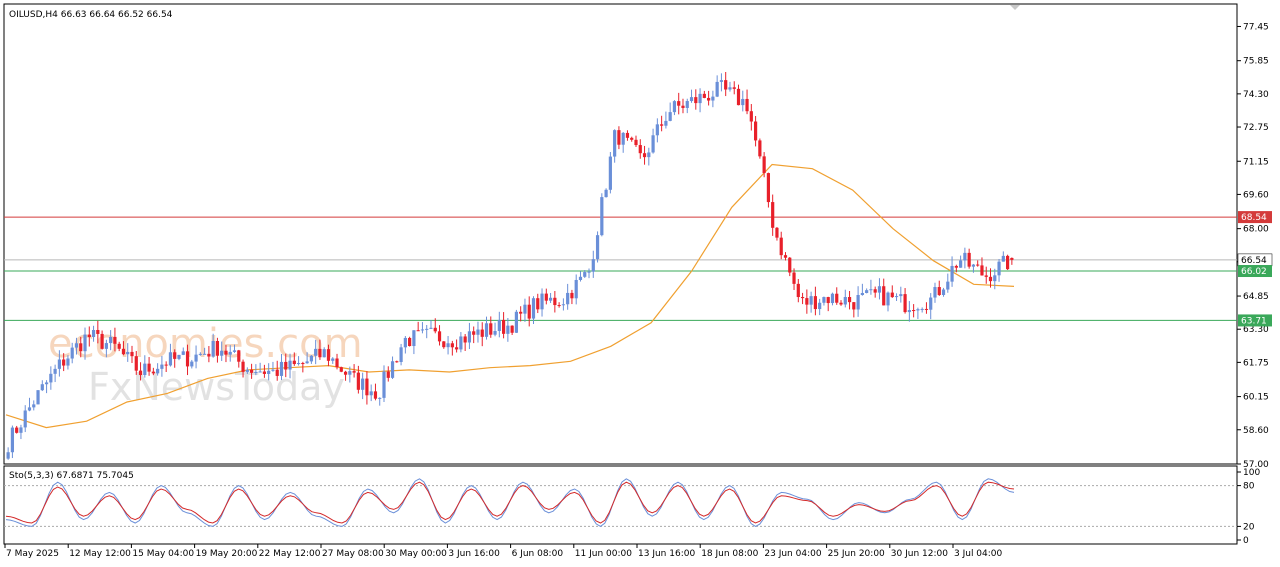 Image resolution: width=1280 pixels, height=567 pixels. Describe the element at coordinates (353, 554) in the screenshot. I see `time-tick-label: 27 May 08:00` at that location.